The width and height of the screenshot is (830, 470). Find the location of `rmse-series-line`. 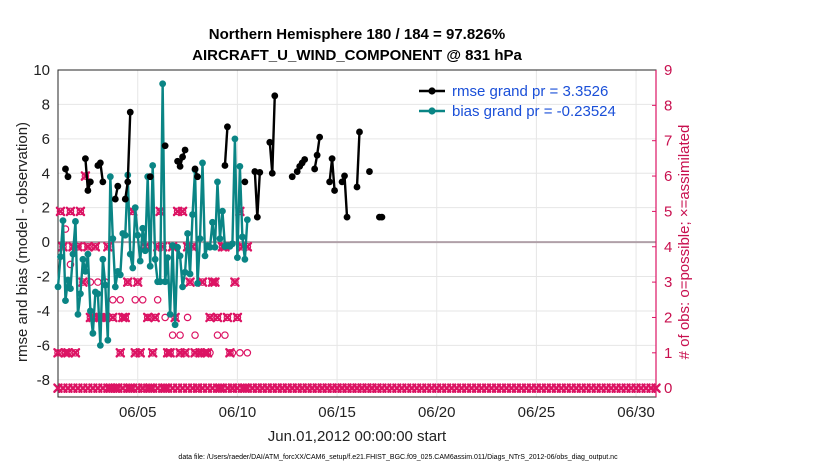

rmse-series-line is located at coordinates (358, 159).